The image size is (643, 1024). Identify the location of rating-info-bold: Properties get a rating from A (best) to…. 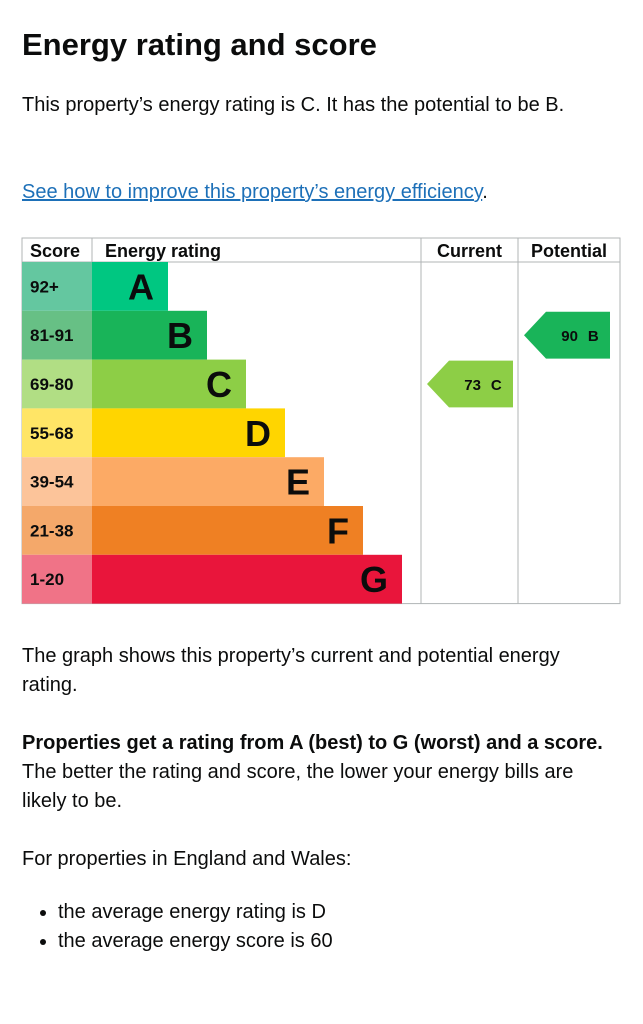
(312, 743).